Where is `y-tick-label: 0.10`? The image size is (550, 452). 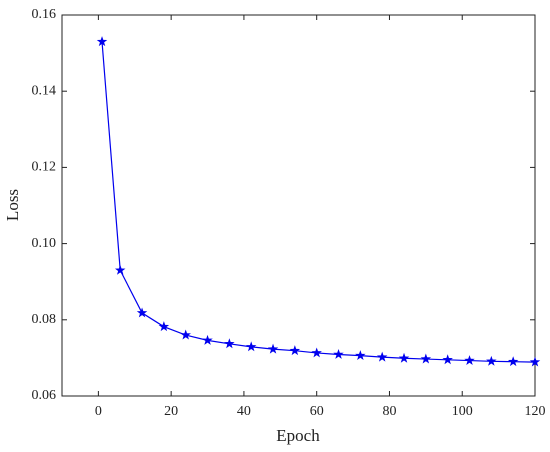
y-tick-label: 0.10 is located at coordinates (44, 243).